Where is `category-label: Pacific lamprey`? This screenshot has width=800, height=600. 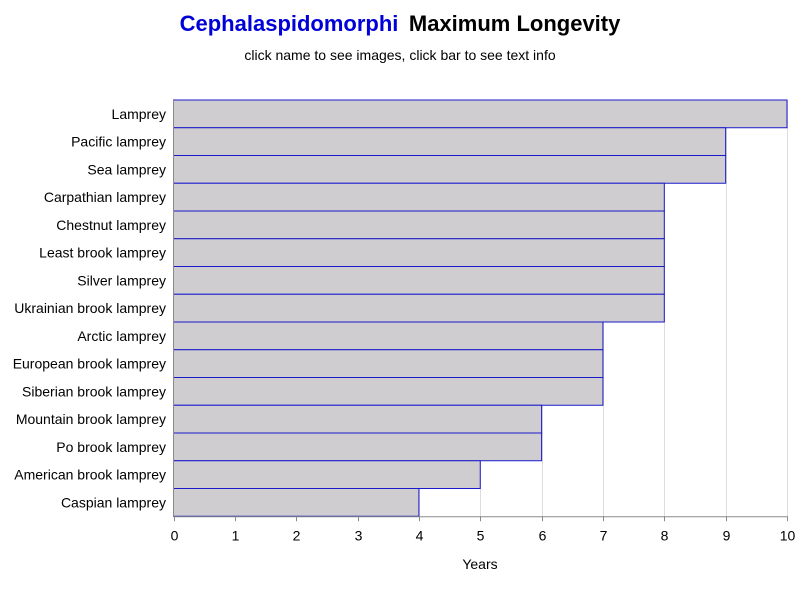
category-label: Pacific lamprey is located at coordinates (118, 142).